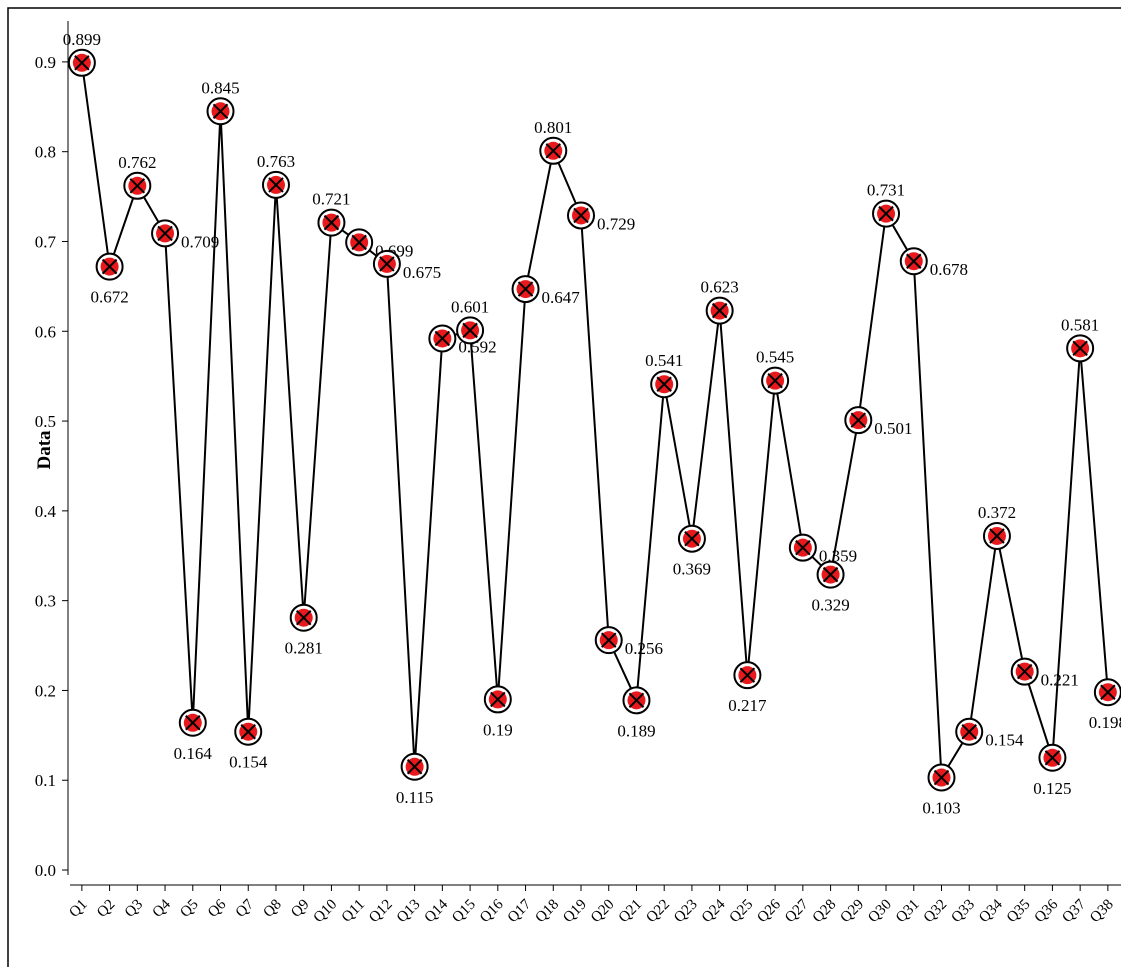 This screenshot has height=972, width=1121. I want to click on x-tick-label: Q33, so click(963, 912).